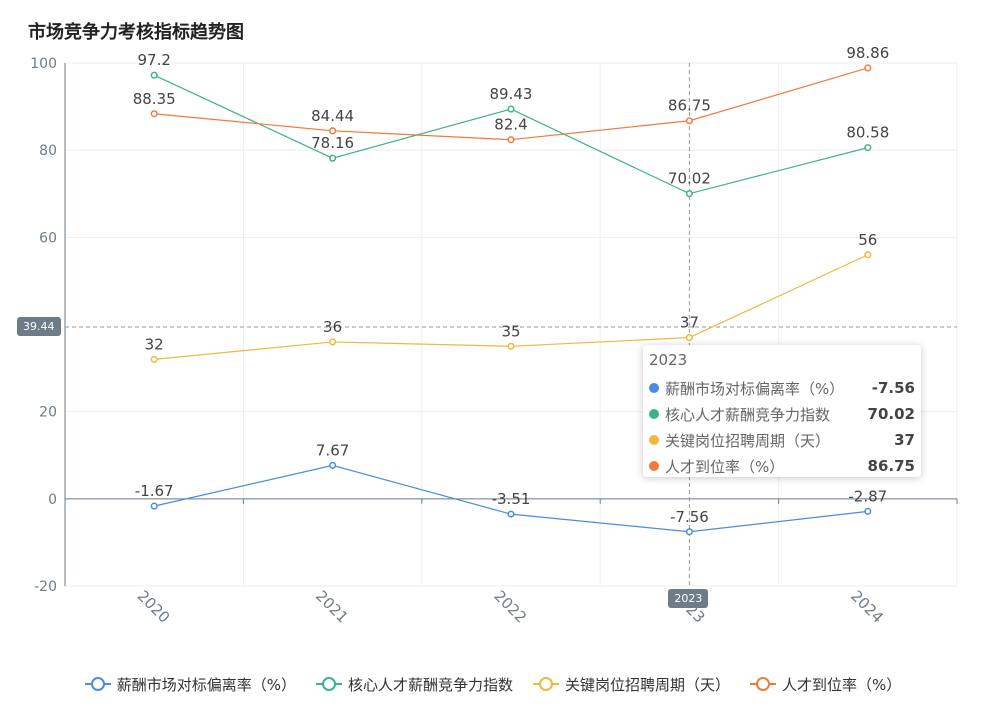  What do you see at coordinates (867, 240) in the screenshot?
I see `data-label-2-4: 56` at bounding box center [867, 240].